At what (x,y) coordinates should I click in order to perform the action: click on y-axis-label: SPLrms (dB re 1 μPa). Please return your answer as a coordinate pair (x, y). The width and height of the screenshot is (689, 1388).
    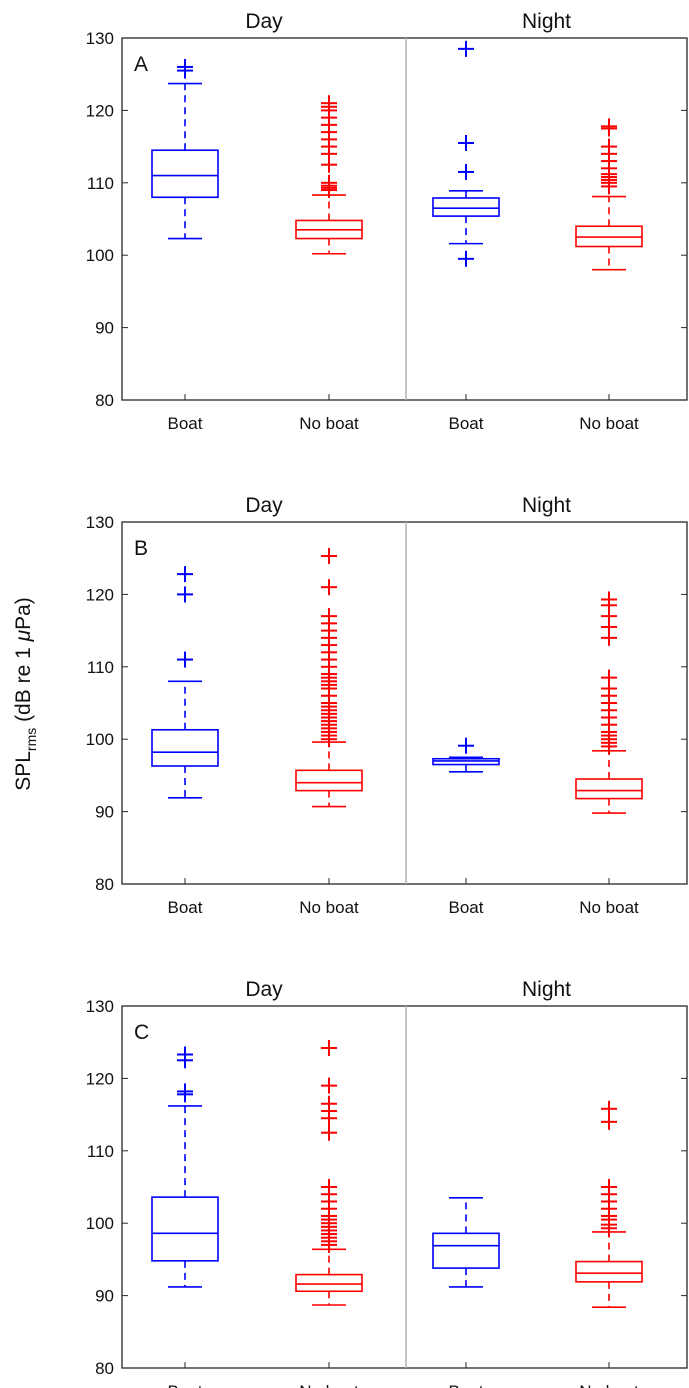
    Looking at the image, I should click on (25, 694).